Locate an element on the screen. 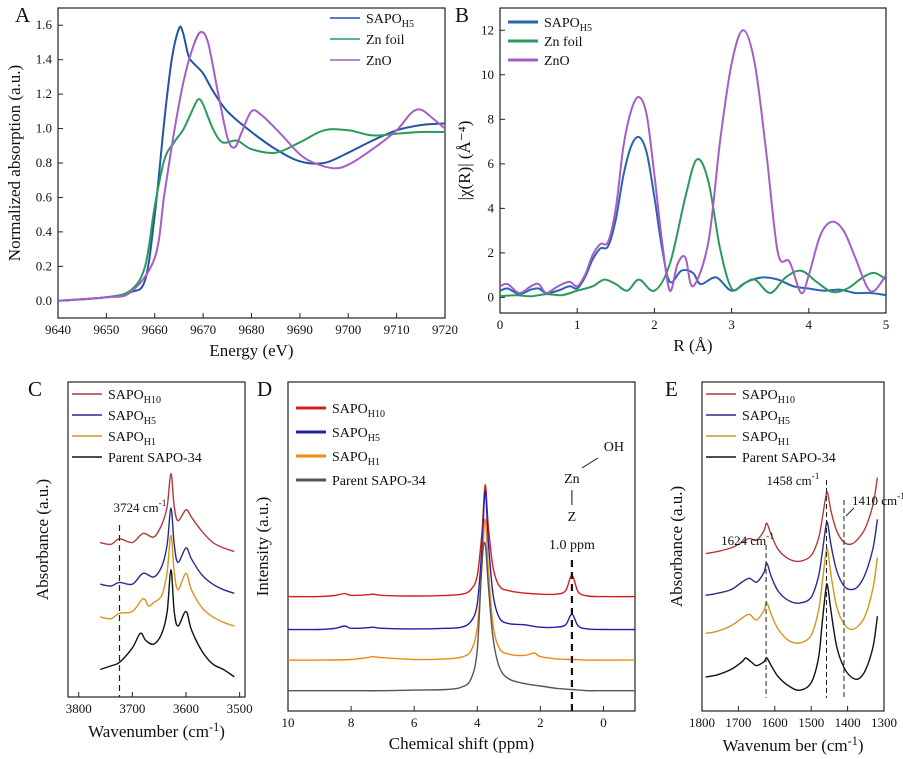 The image size is (903, 759). y-axis-label: Normalized absorption (a.u.) is located at coordinates (14, 163).